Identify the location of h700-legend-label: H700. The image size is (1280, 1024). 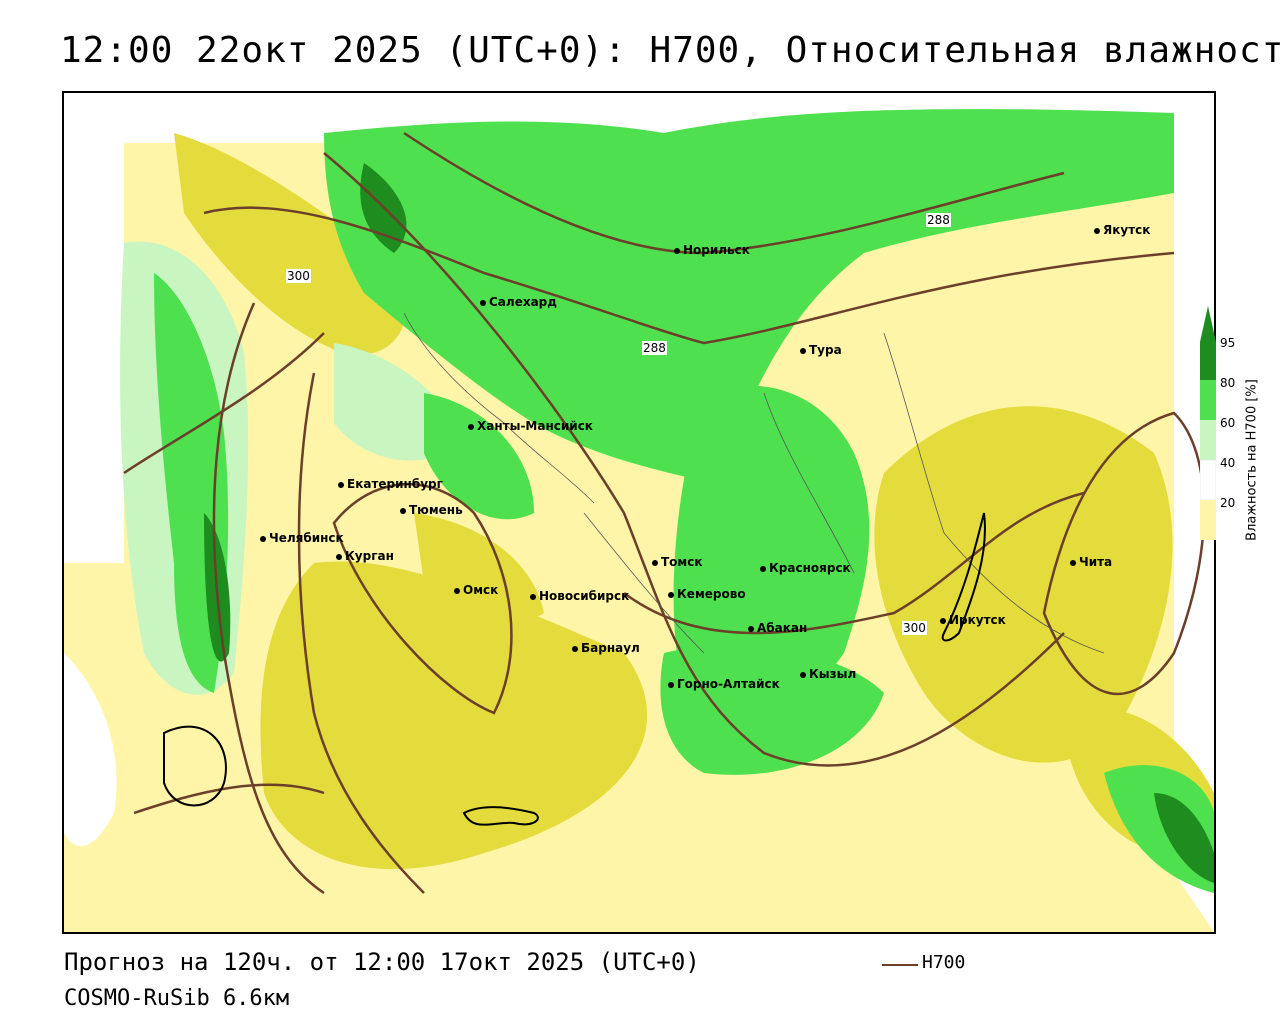
(944, 962).